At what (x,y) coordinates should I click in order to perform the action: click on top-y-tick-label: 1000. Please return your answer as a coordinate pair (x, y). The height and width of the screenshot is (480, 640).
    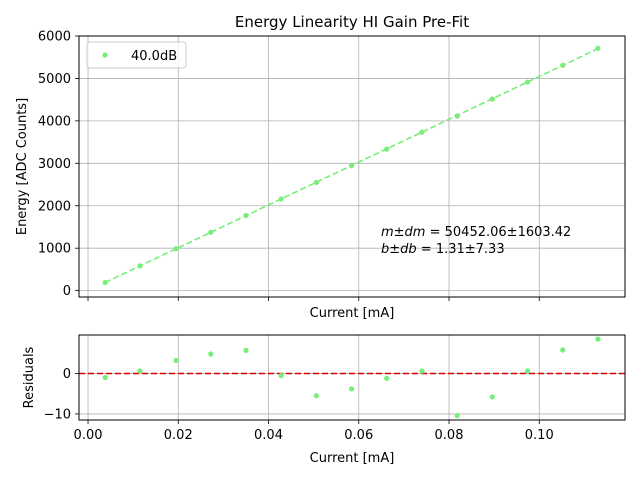
    Looking at the image, I should click on (54, 249).